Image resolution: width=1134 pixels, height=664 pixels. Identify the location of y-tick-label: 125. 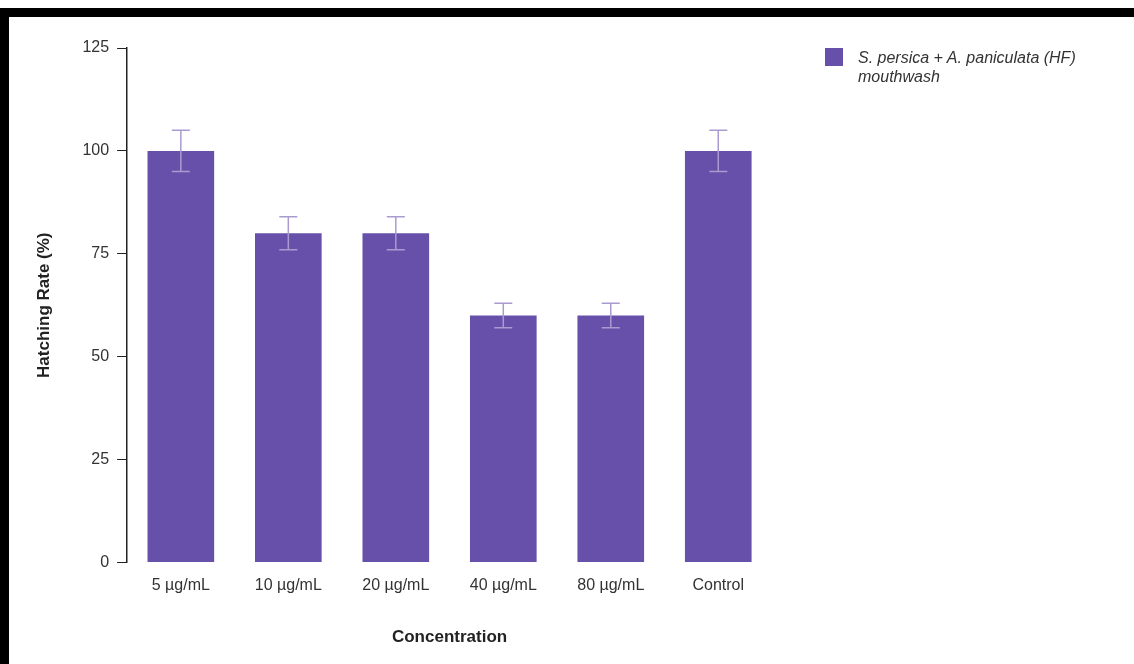
(96, 47).